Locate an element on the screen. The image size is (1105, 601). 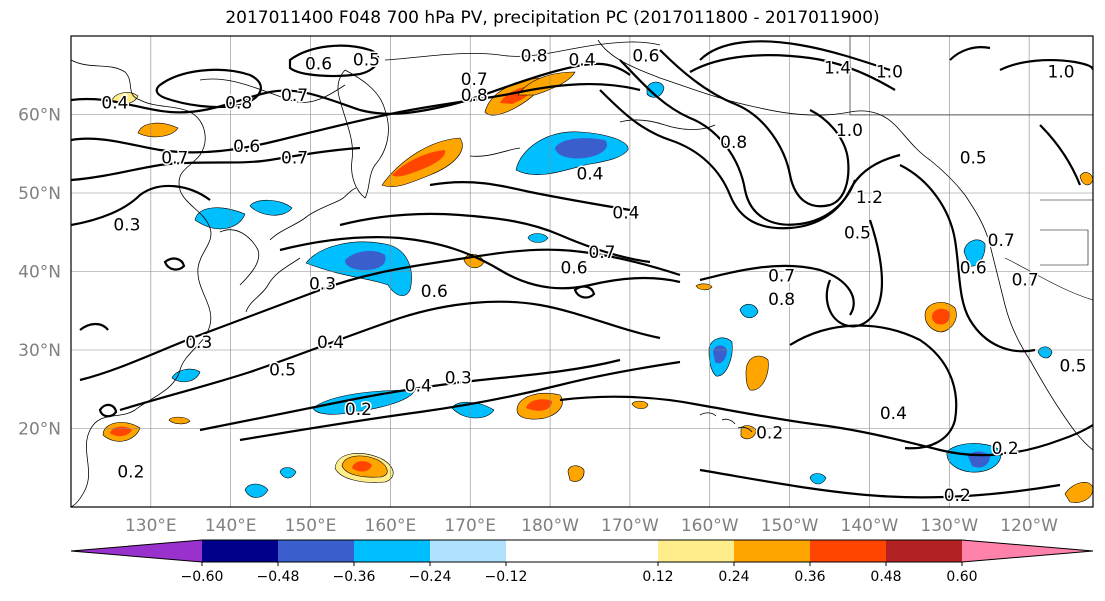
longitude-tick-label: 140°E is located at coordinates (231, 526).